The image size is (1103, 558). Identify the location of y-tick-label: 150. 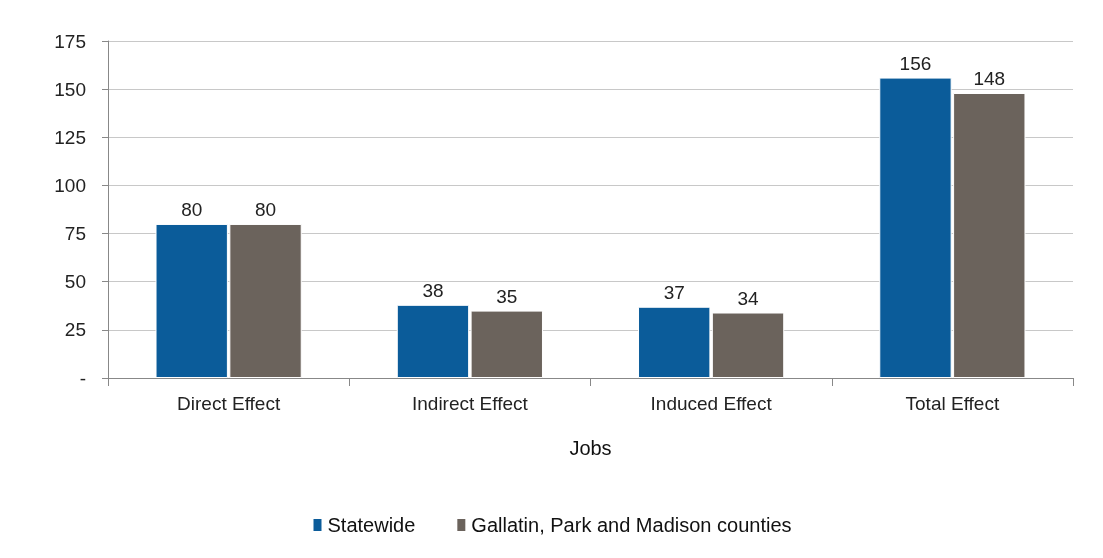
(70, 89).